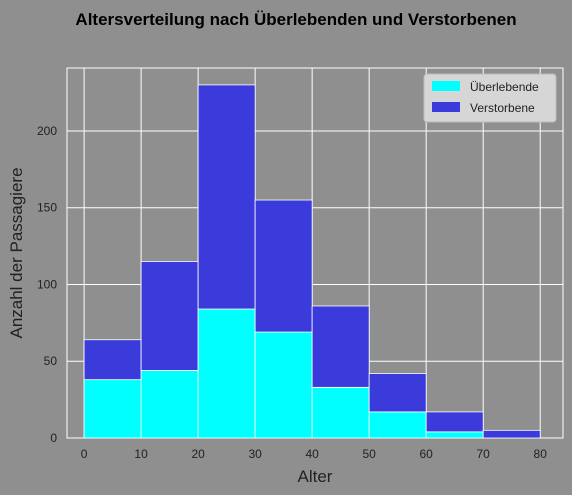 The height and width of the screenshot is (495, 572). I want to click on x-axis-label: Alter, so click(315, 476).